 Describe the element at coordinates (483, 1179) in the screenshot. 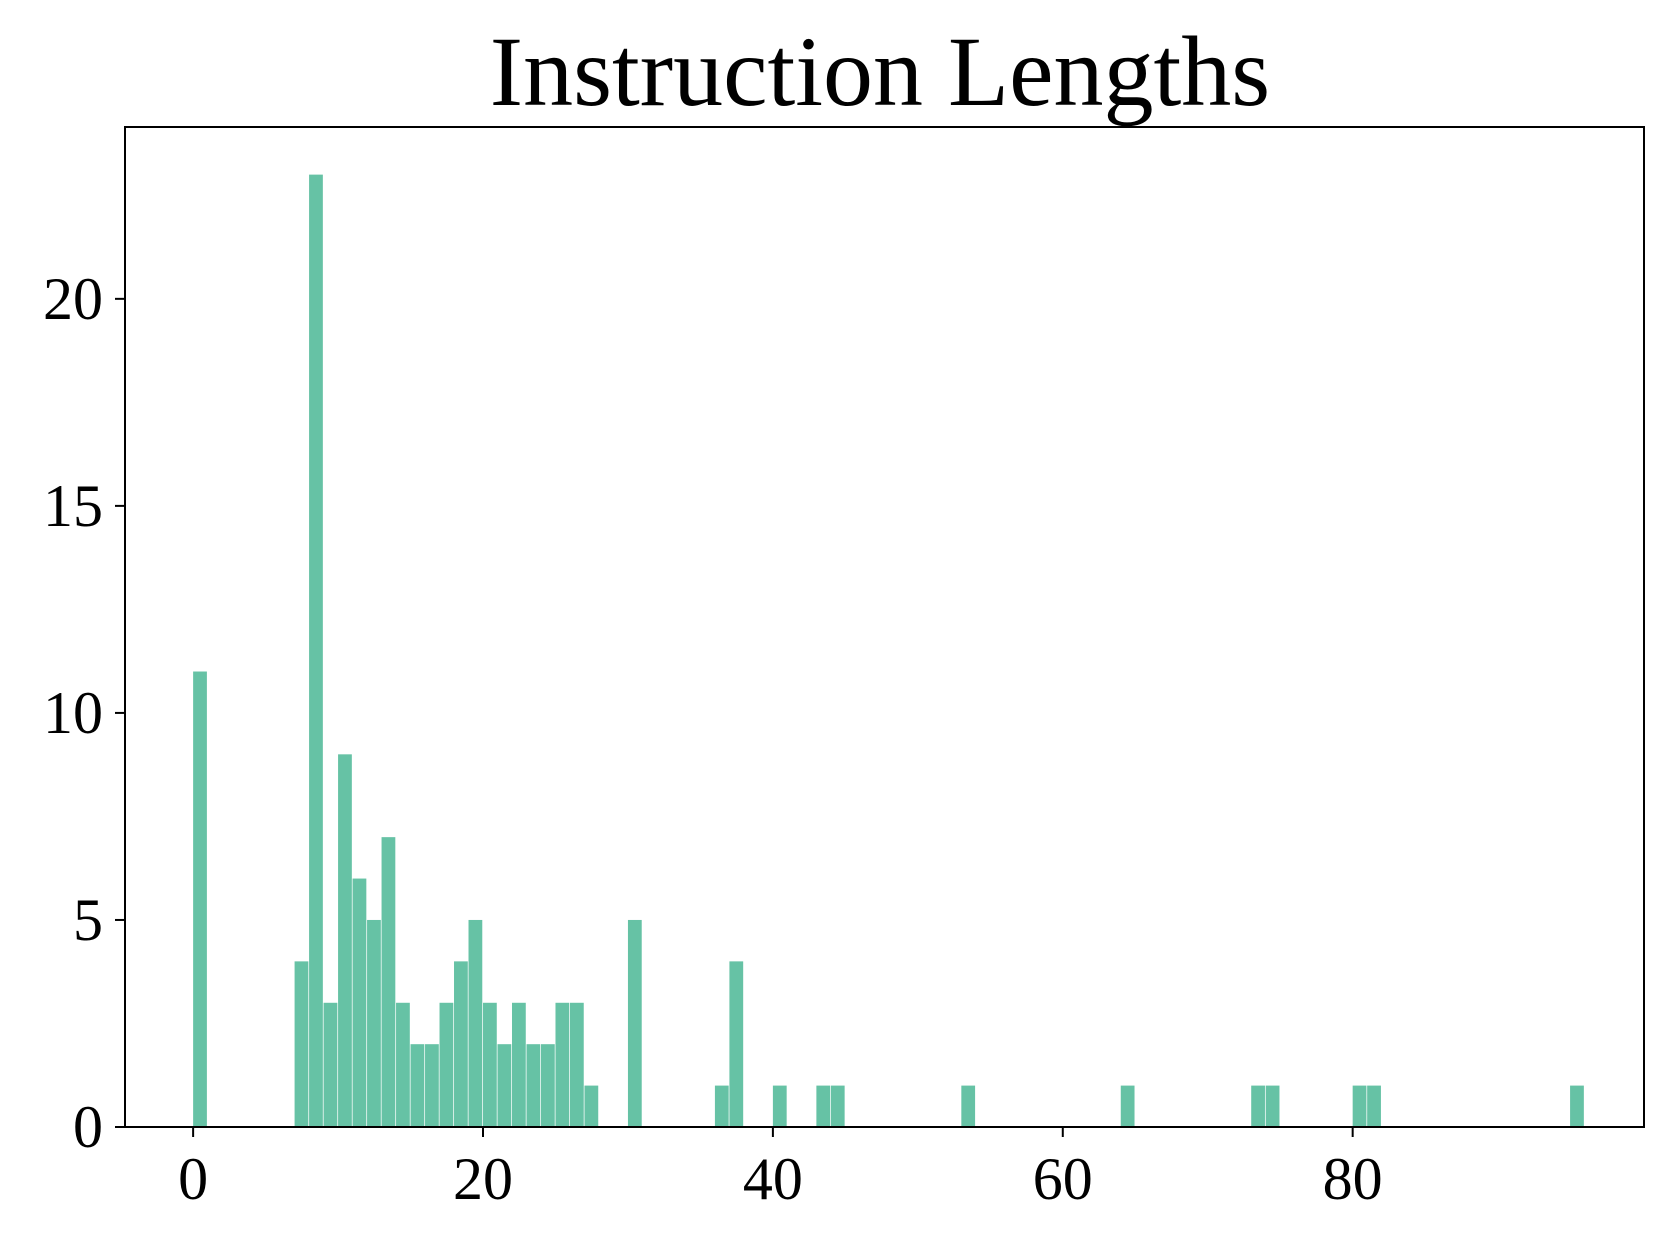

I see `x-tick-label: 20` at that location.